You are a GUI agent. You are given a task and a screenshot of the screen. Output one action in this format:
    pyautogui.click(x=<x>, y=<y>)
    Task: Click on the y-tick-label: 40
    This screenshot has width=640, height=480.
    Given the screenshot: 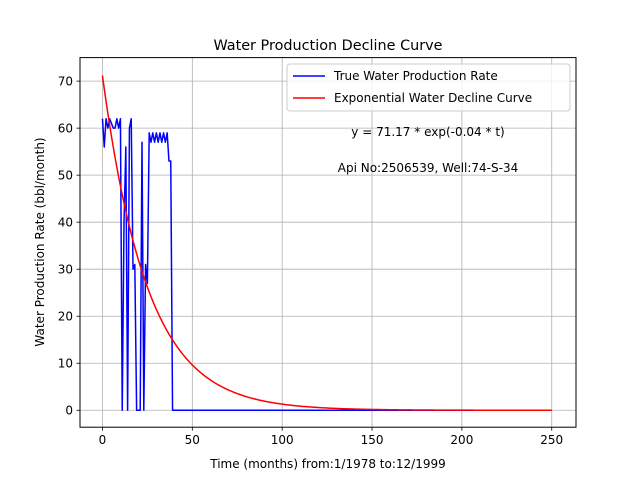 What is the action you would take?
    pyautogui.click(x=65, y=222)
    